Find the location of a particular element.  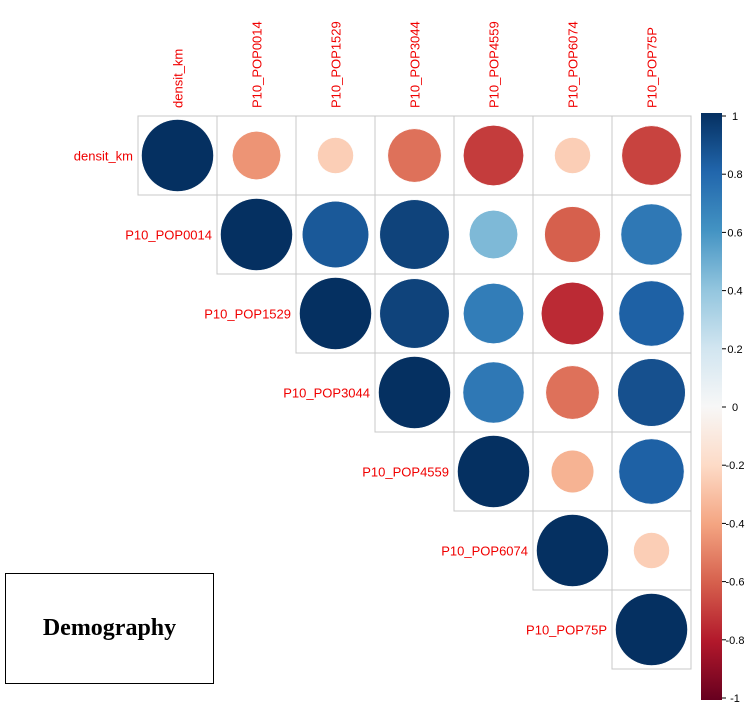

column-label: P10_POP0014 is located at coordinates (257, 64).